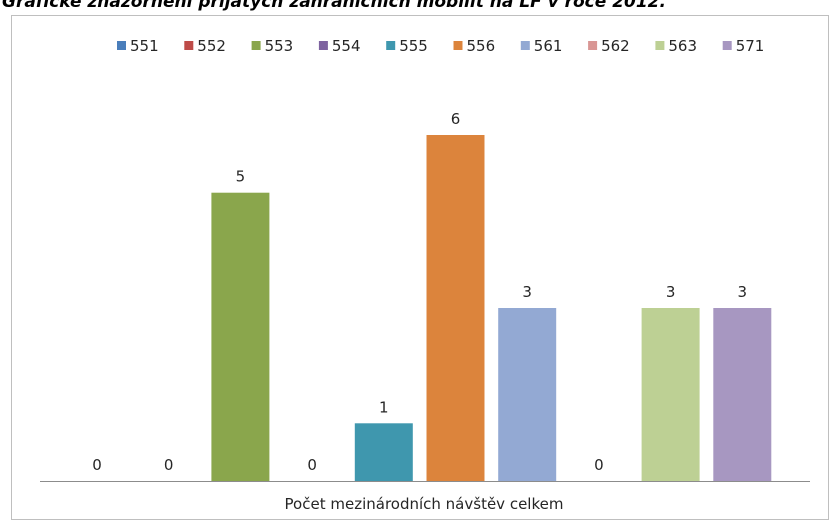 The width and height of the screenshot is (833, 526). Describe the element at coordinates (750, 46) in the screenshot. I see `legend-label-571: 571` at that location.